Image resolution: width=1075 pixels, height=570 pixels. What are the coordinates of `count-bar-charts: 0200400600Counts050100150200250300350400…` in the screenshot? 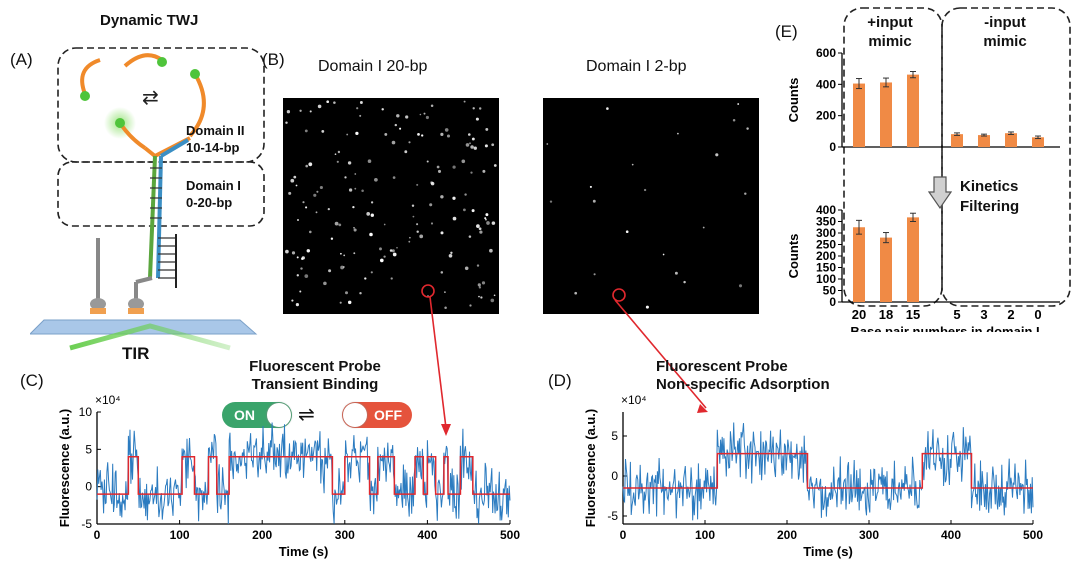 It's located at (923, 189).